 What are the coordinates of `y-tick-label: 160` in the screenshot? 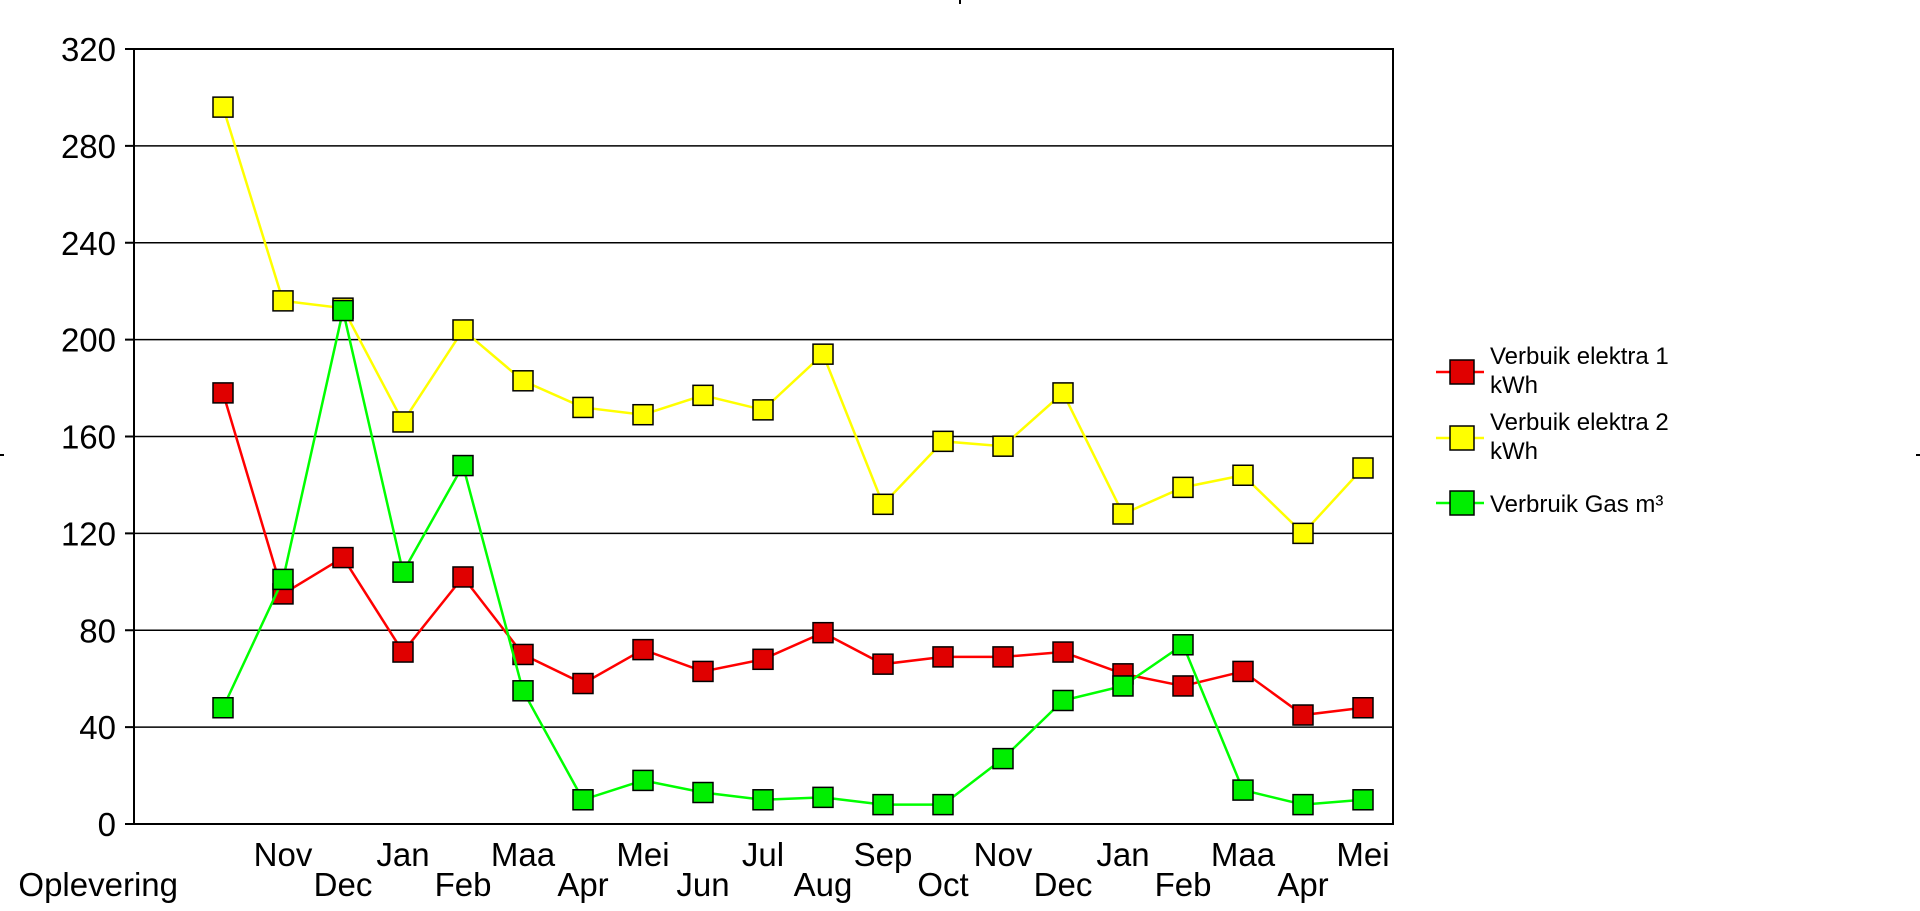 It's located at (88, 437).